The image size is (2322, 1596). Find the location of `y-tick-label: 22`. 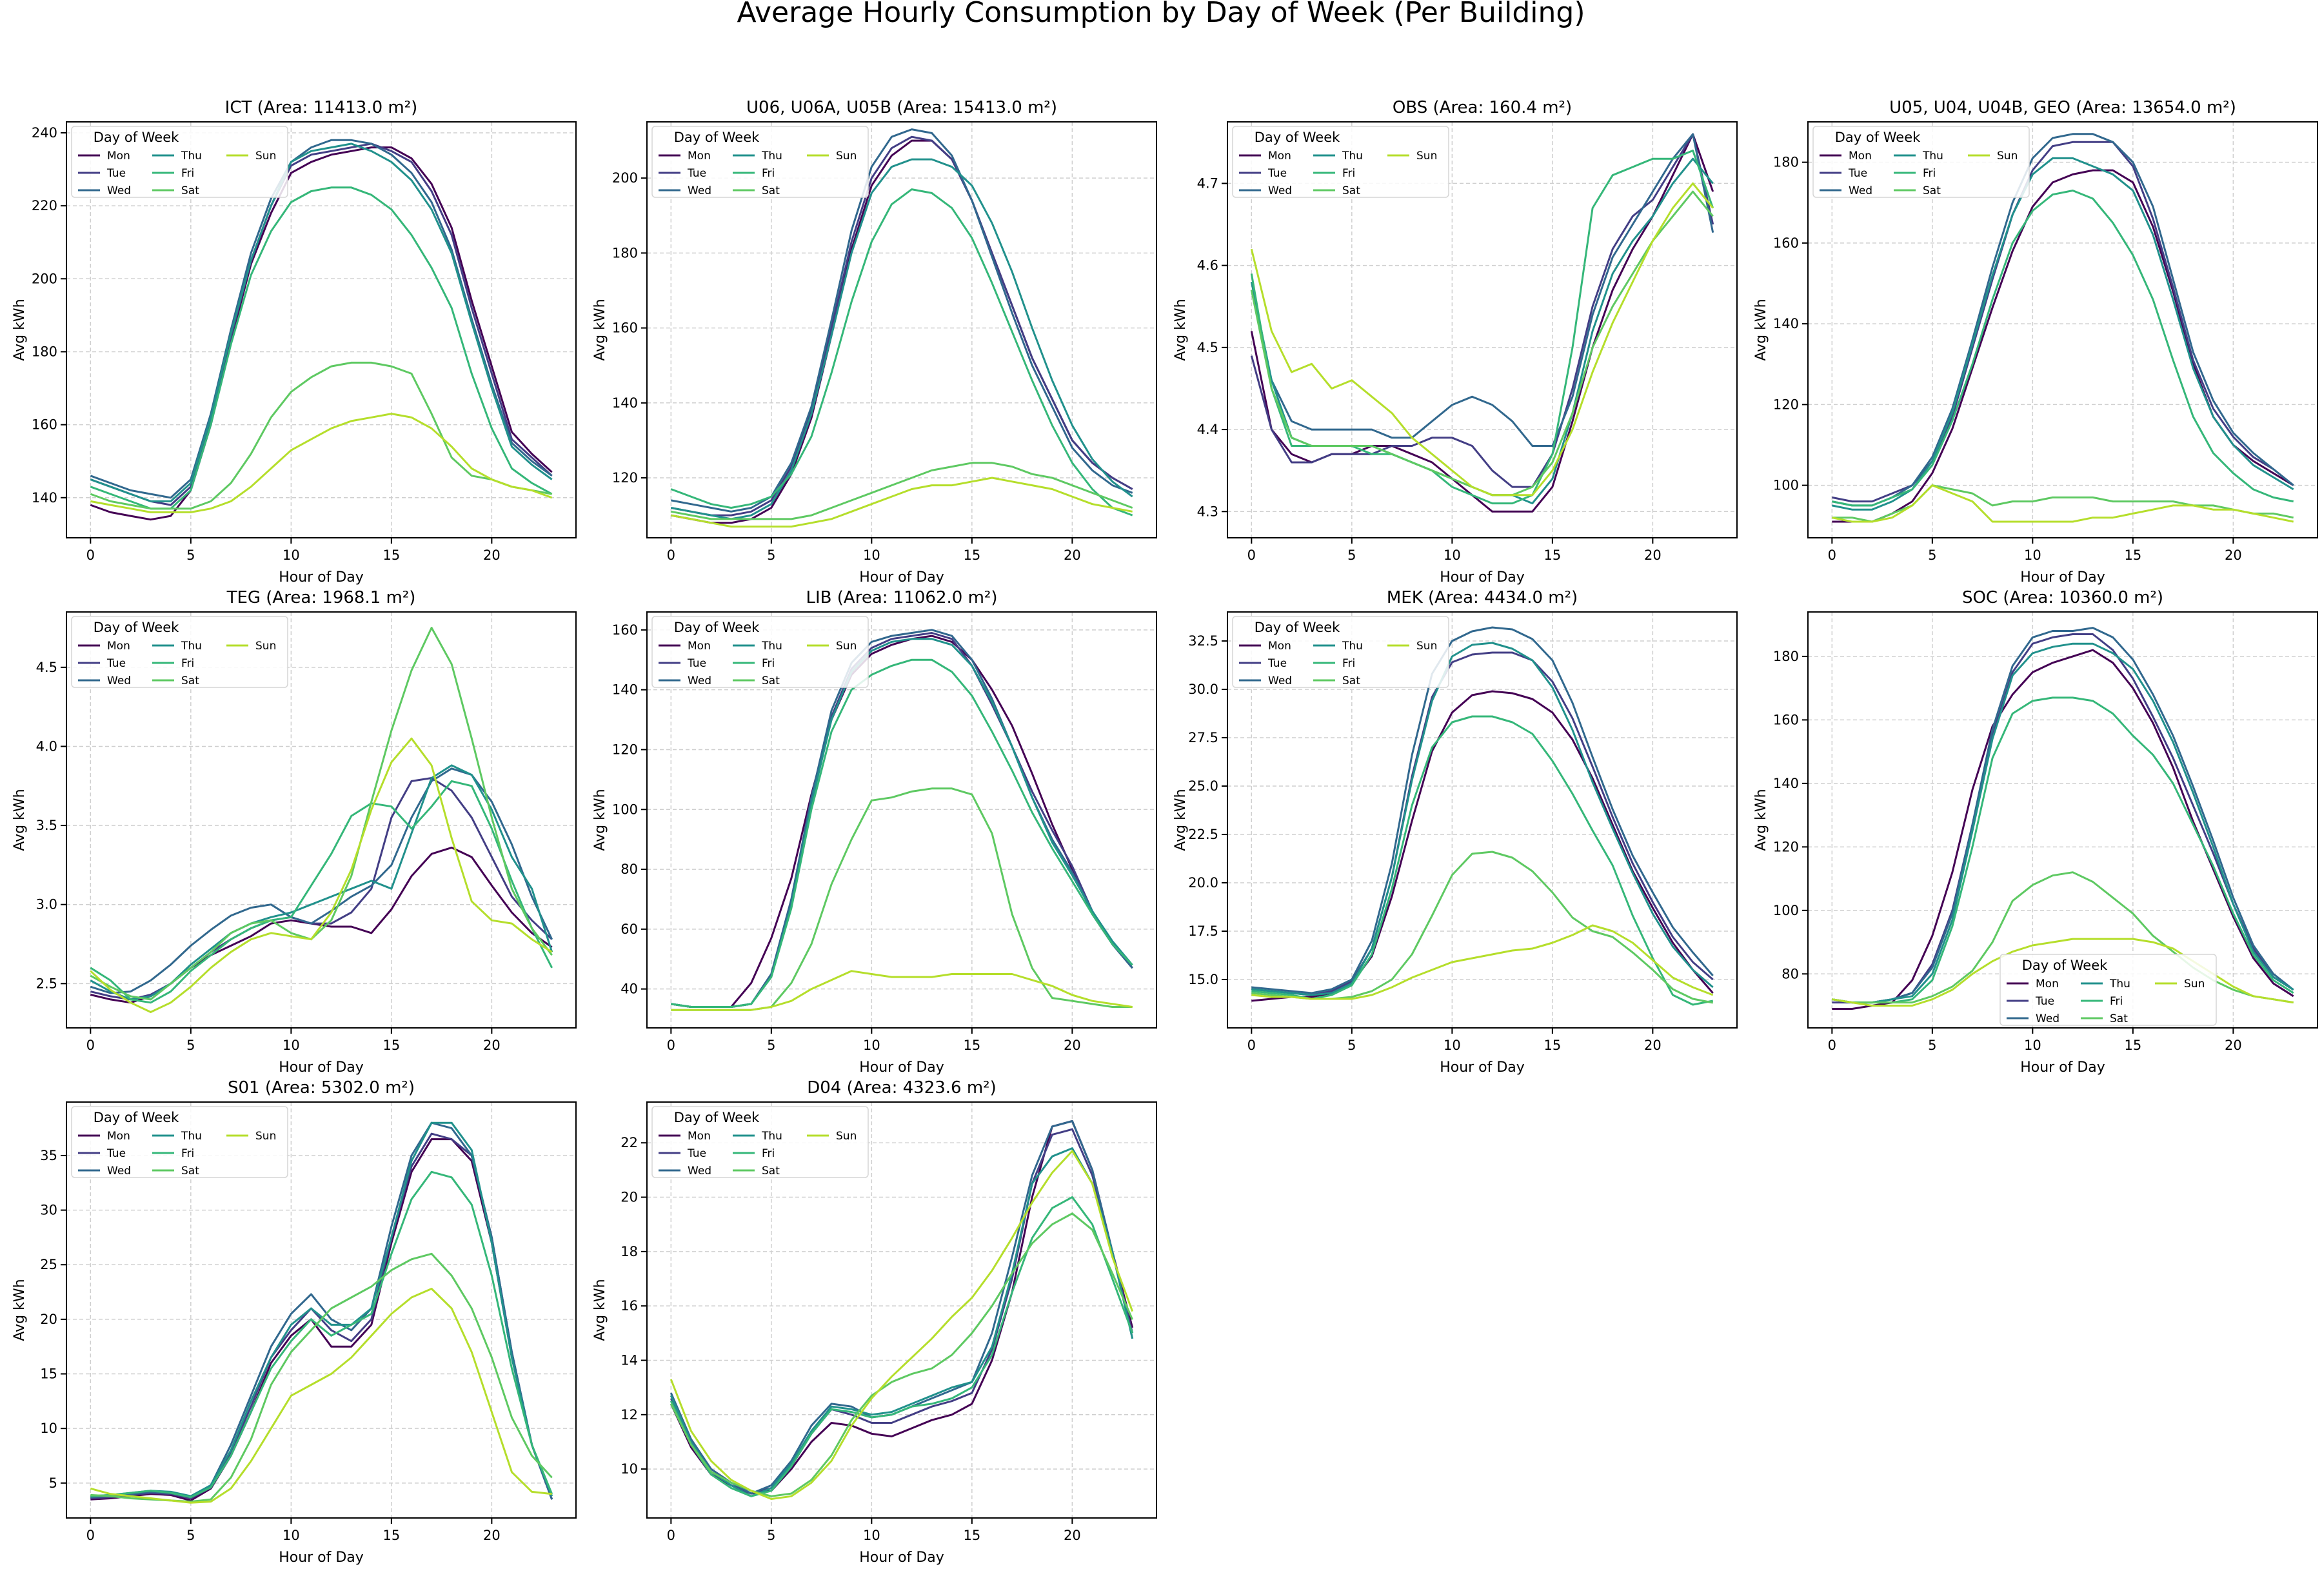

y-tick-label: 22 is located at coordinates (629, 1142).